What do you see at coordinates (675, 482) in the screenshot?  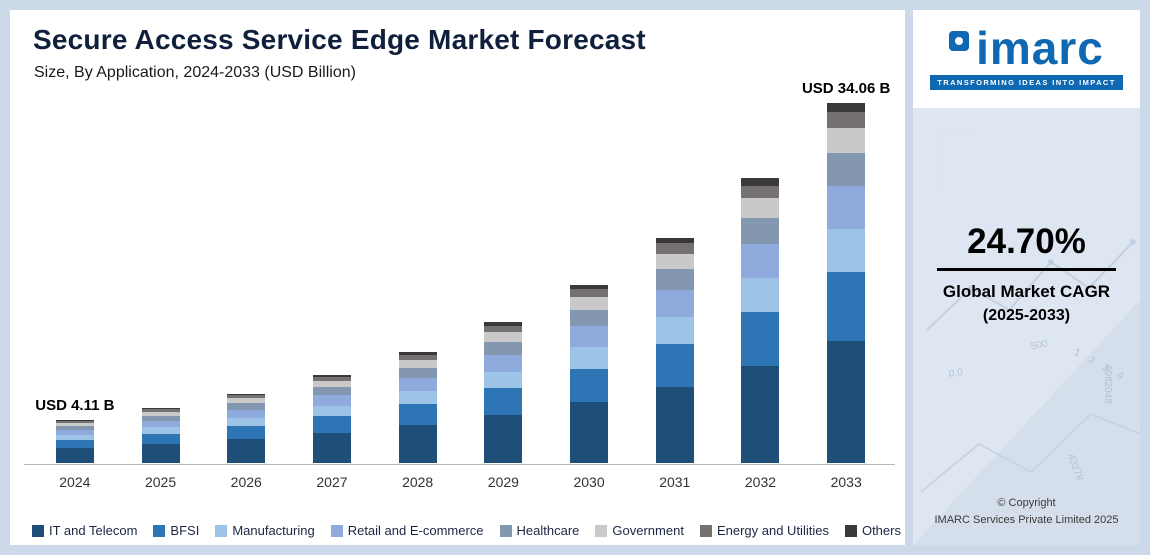 I see `axis-label-2031: 2031` at bounding box center [675, 482].